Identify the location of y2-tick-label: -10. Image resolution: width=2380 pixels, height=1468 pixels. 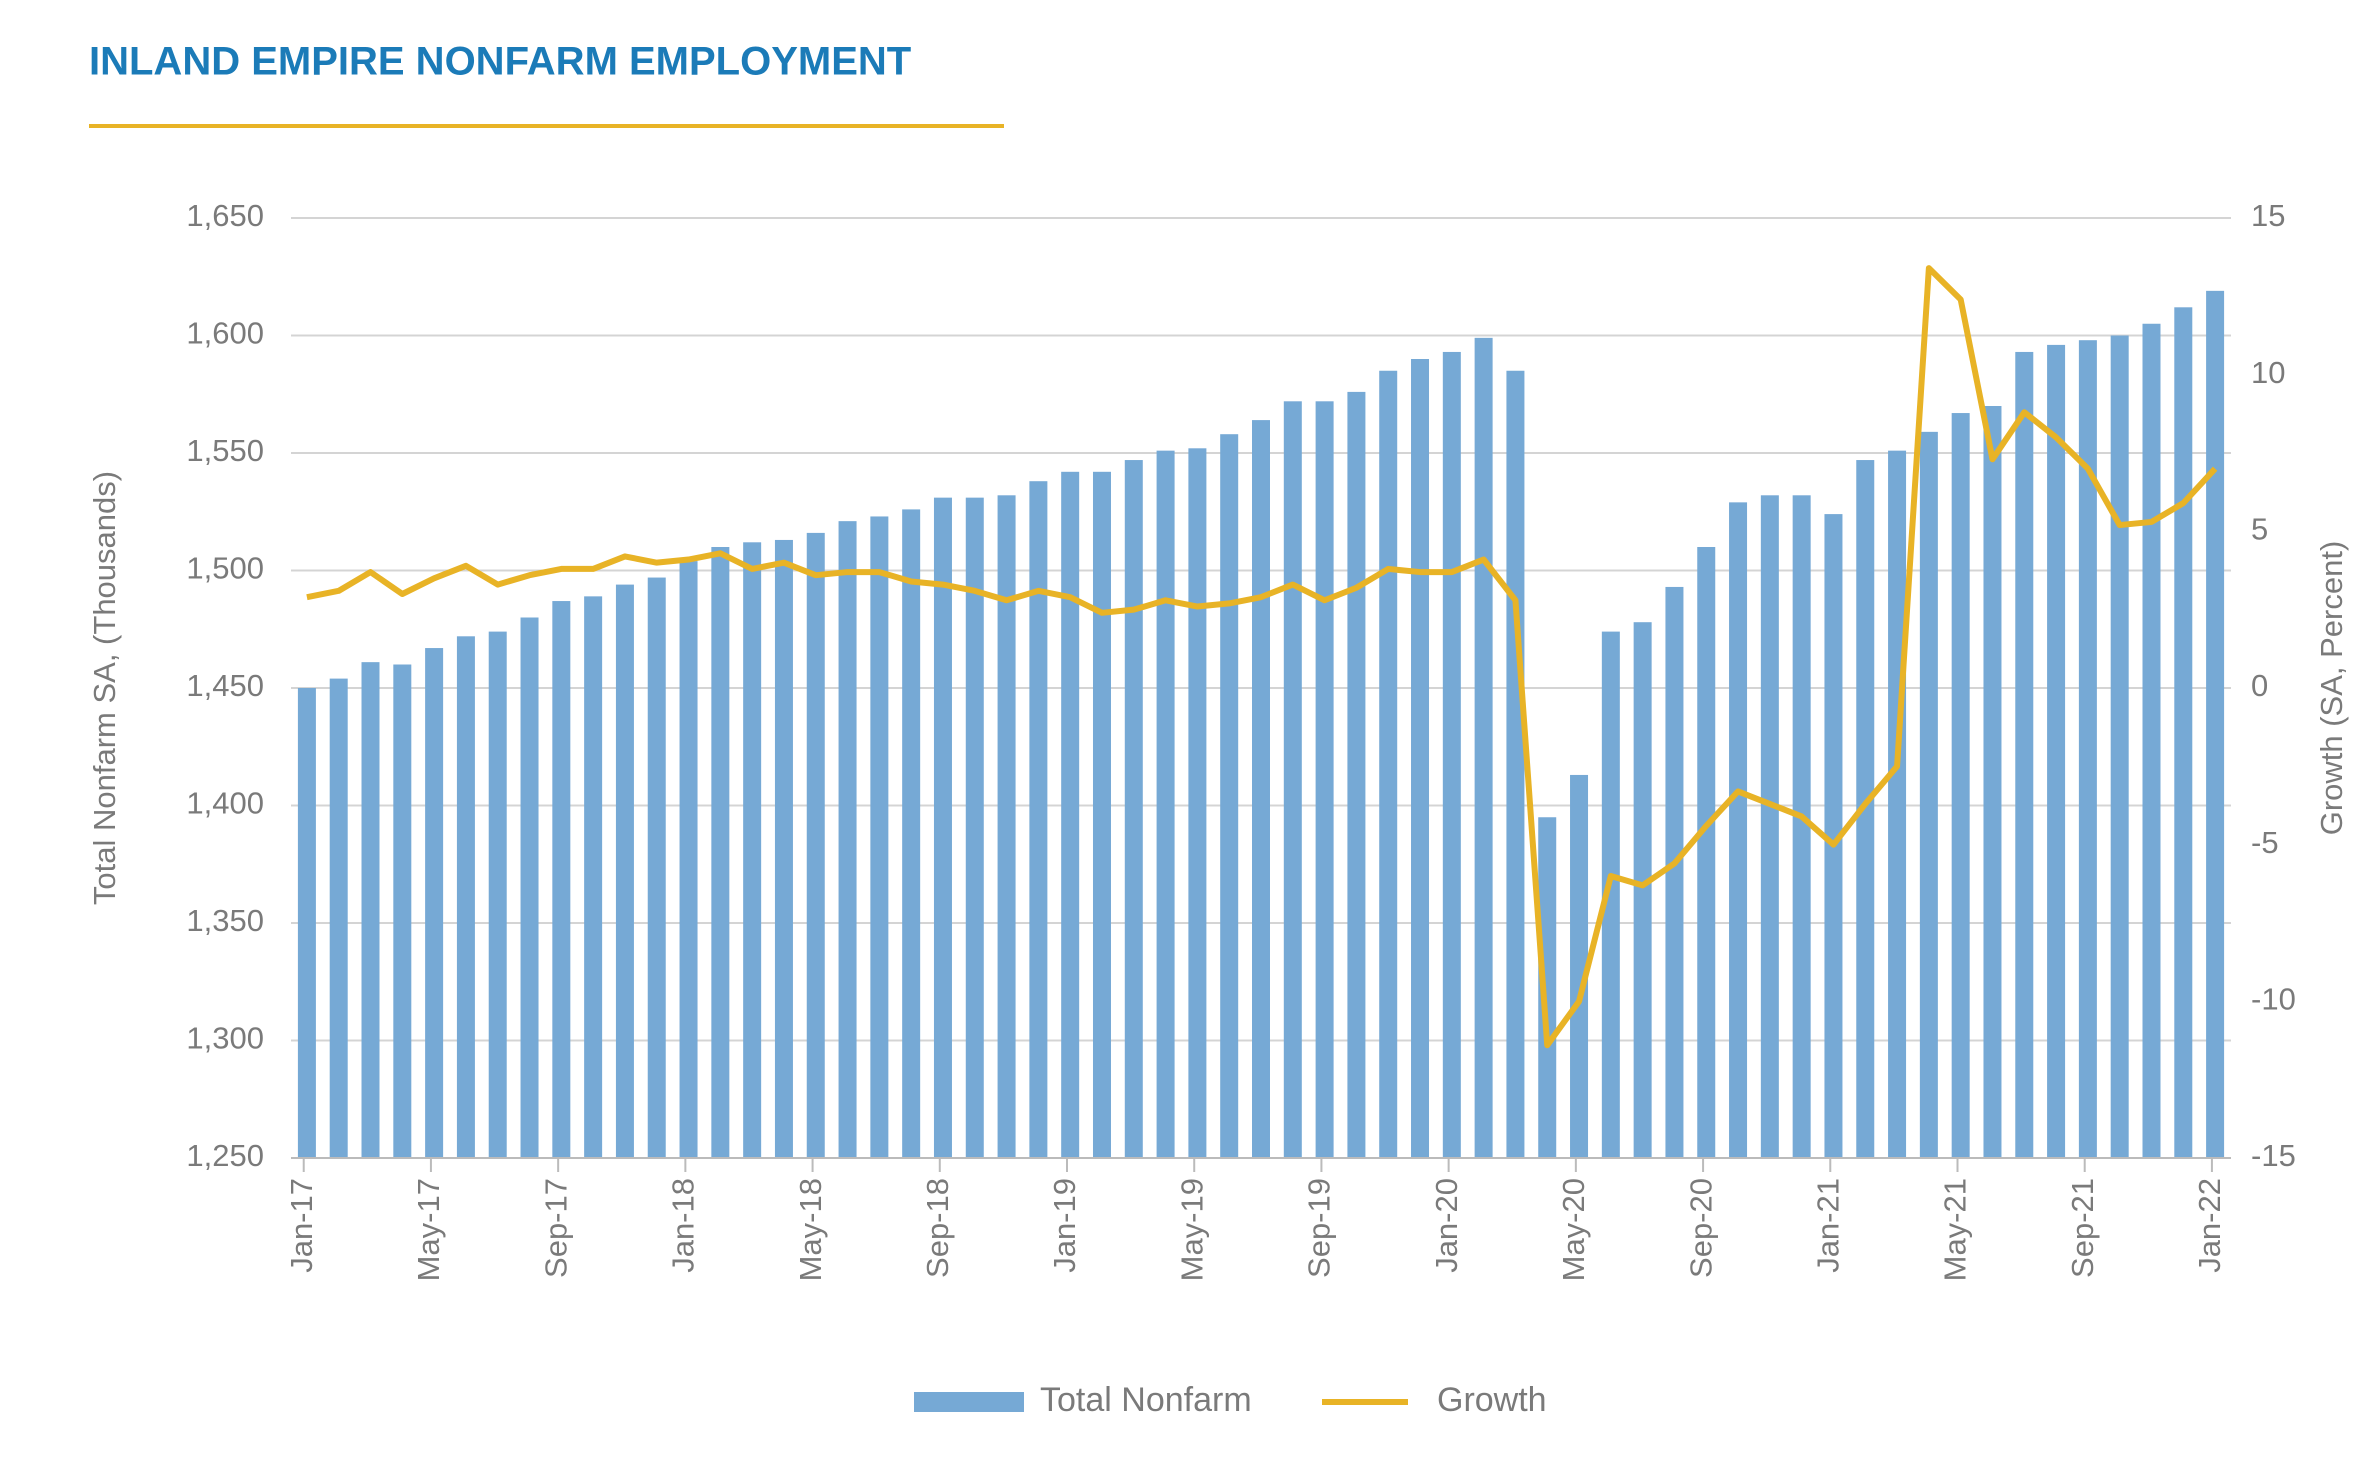
(2273, 999).